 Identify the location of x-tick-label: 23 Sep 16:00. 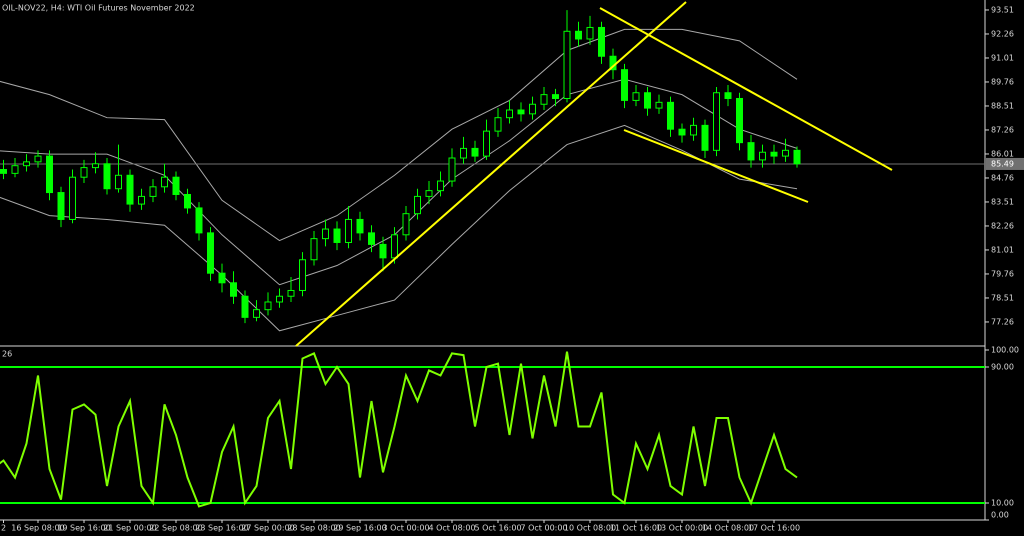
(221, 528).